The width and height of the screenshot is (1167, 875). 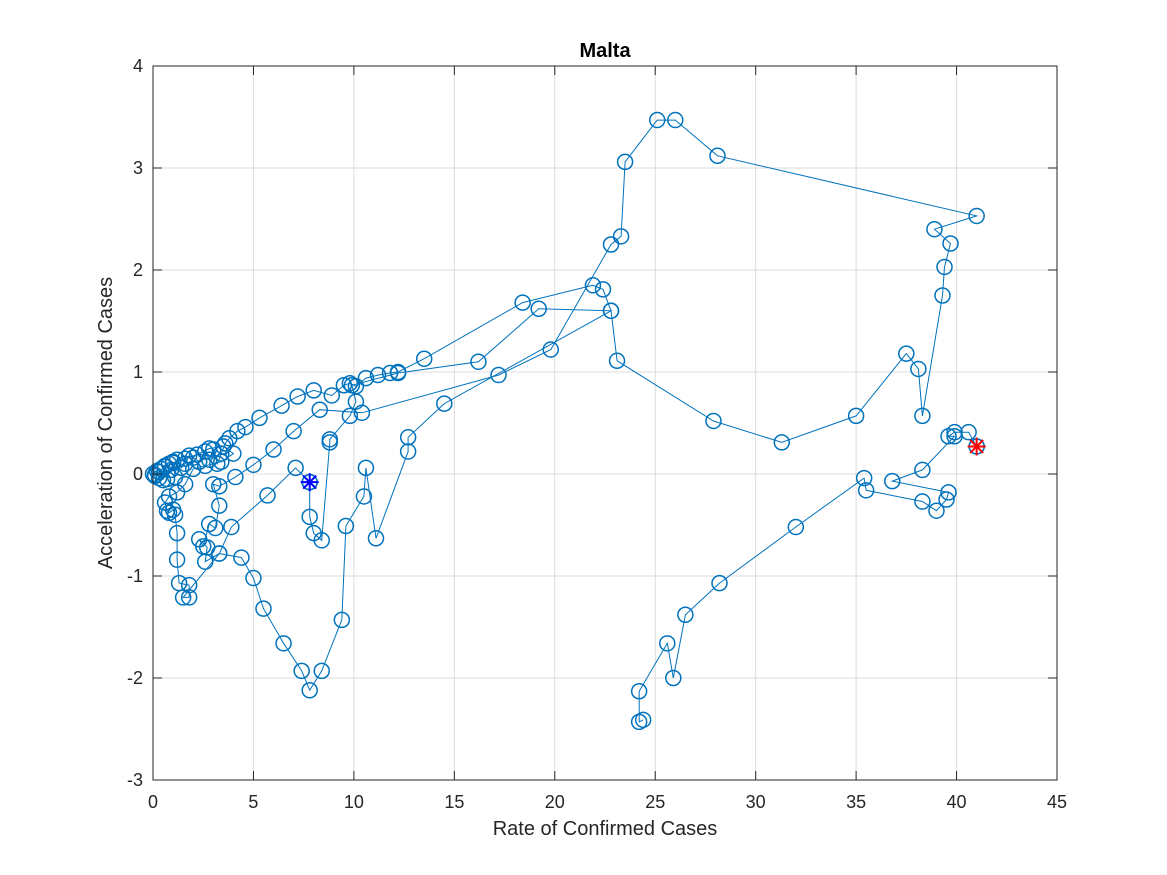 I want to click on start-marker, so click(x=309, y=482).